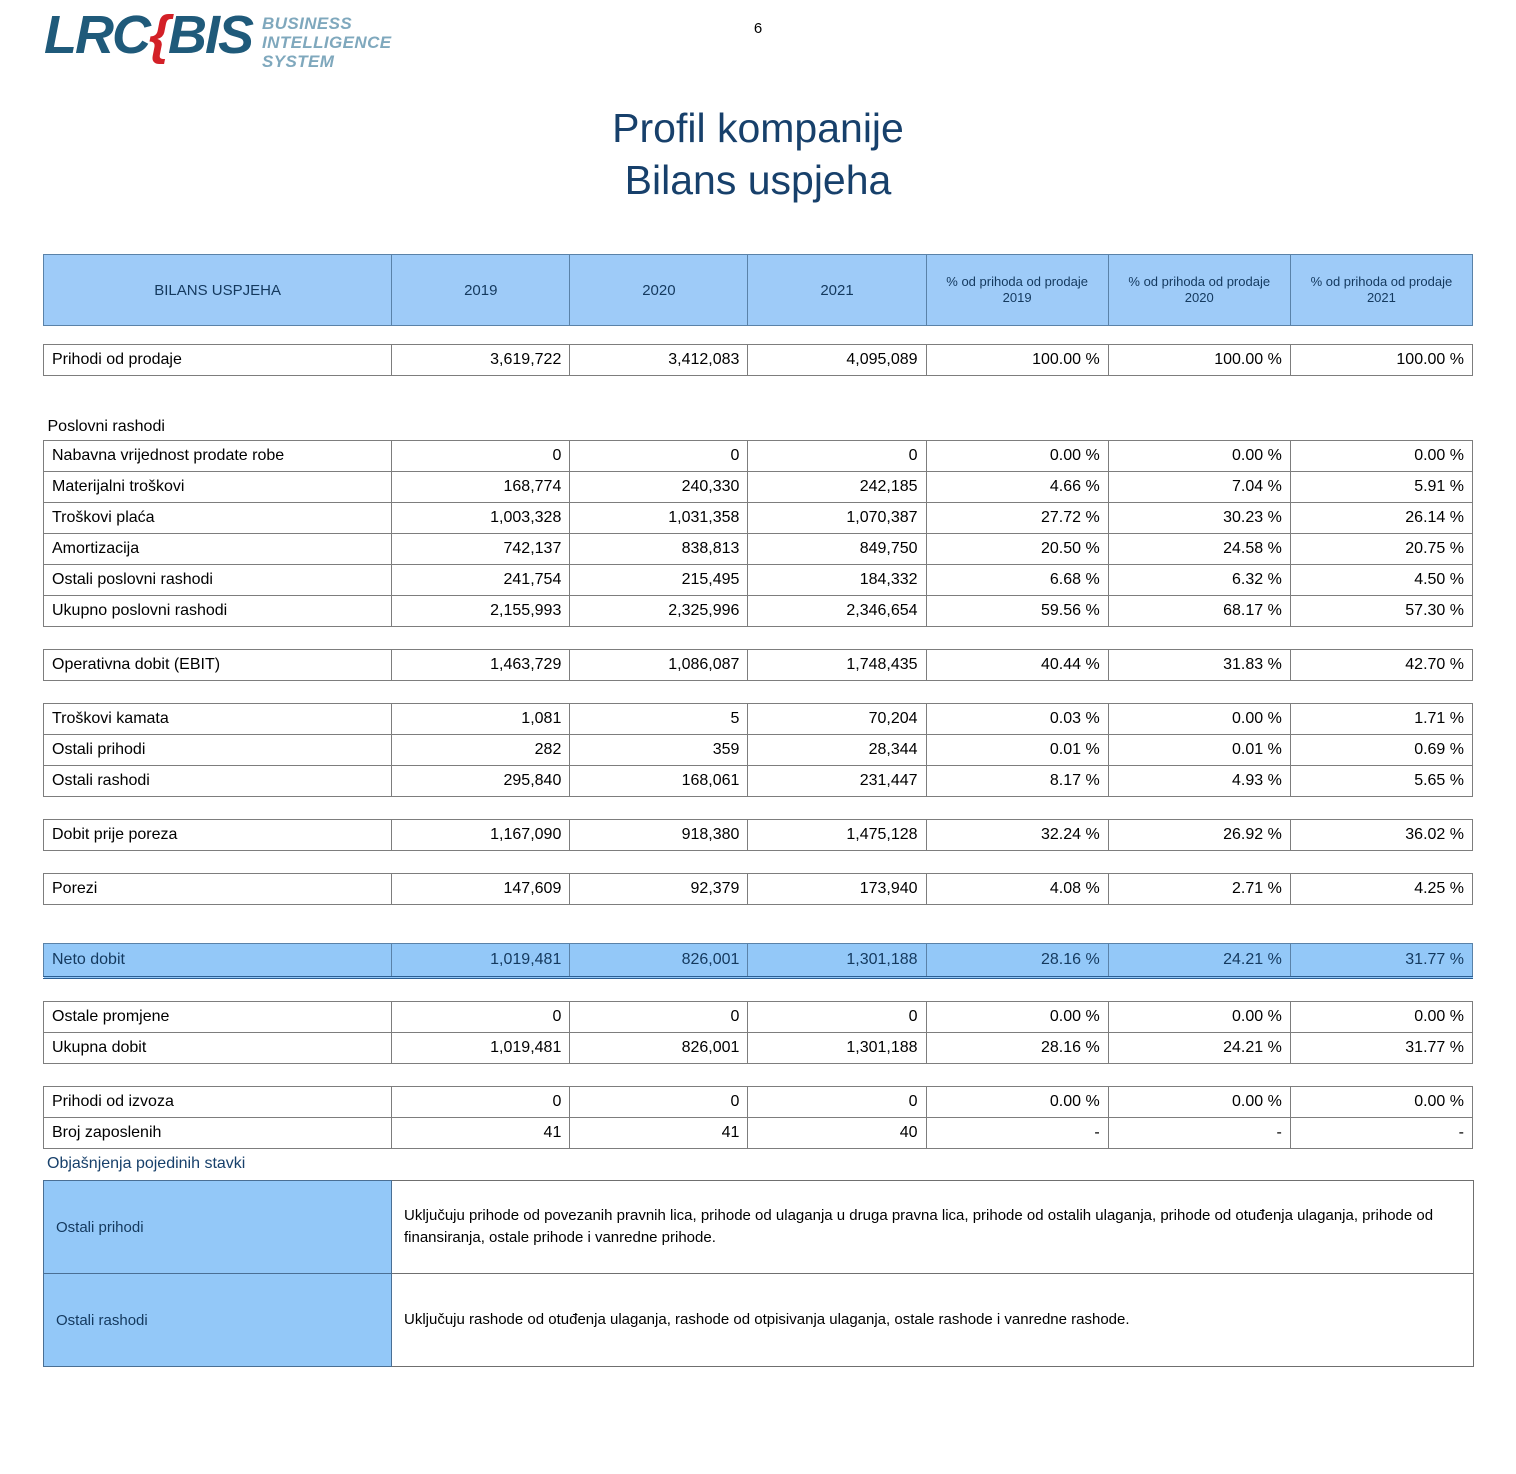  What do you see at coordinates (659, 750) in the screenshot?
I see `cell-2020: 359` at bounding box center [659, 750].